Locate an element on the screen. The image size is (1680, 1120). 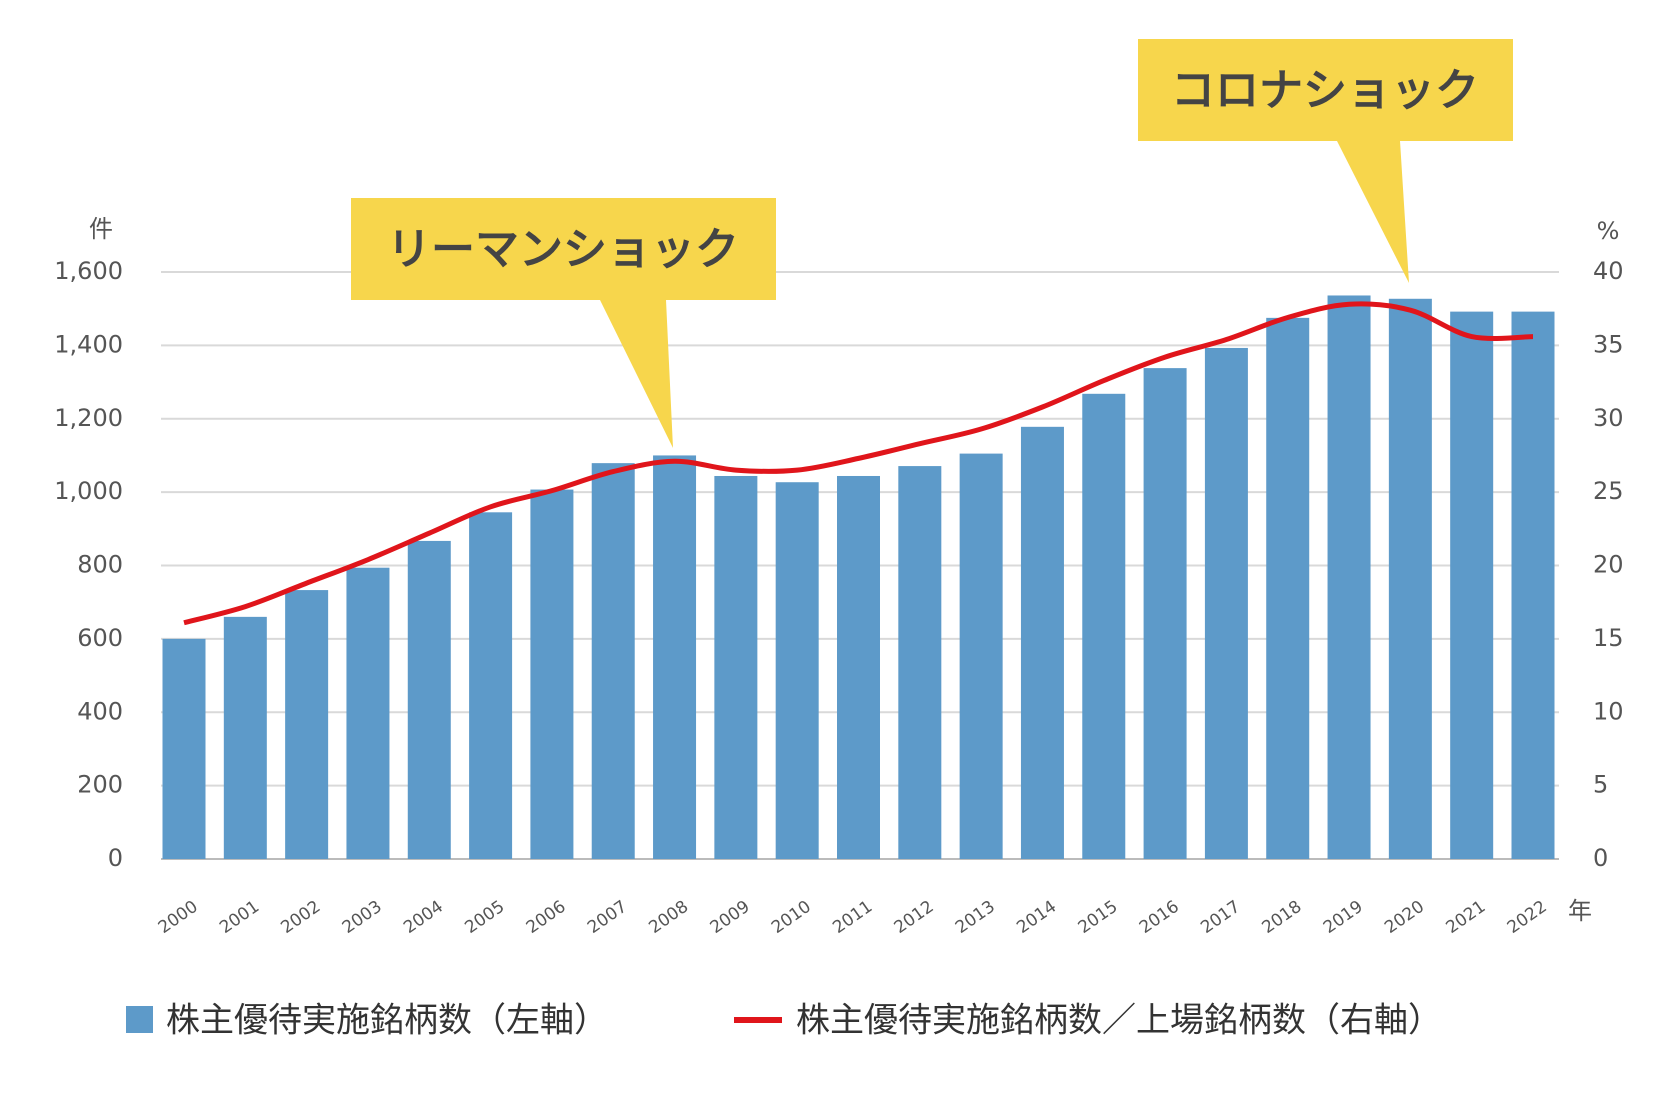
x-tick-label: 2019 is located at coordinates (1343, 917).